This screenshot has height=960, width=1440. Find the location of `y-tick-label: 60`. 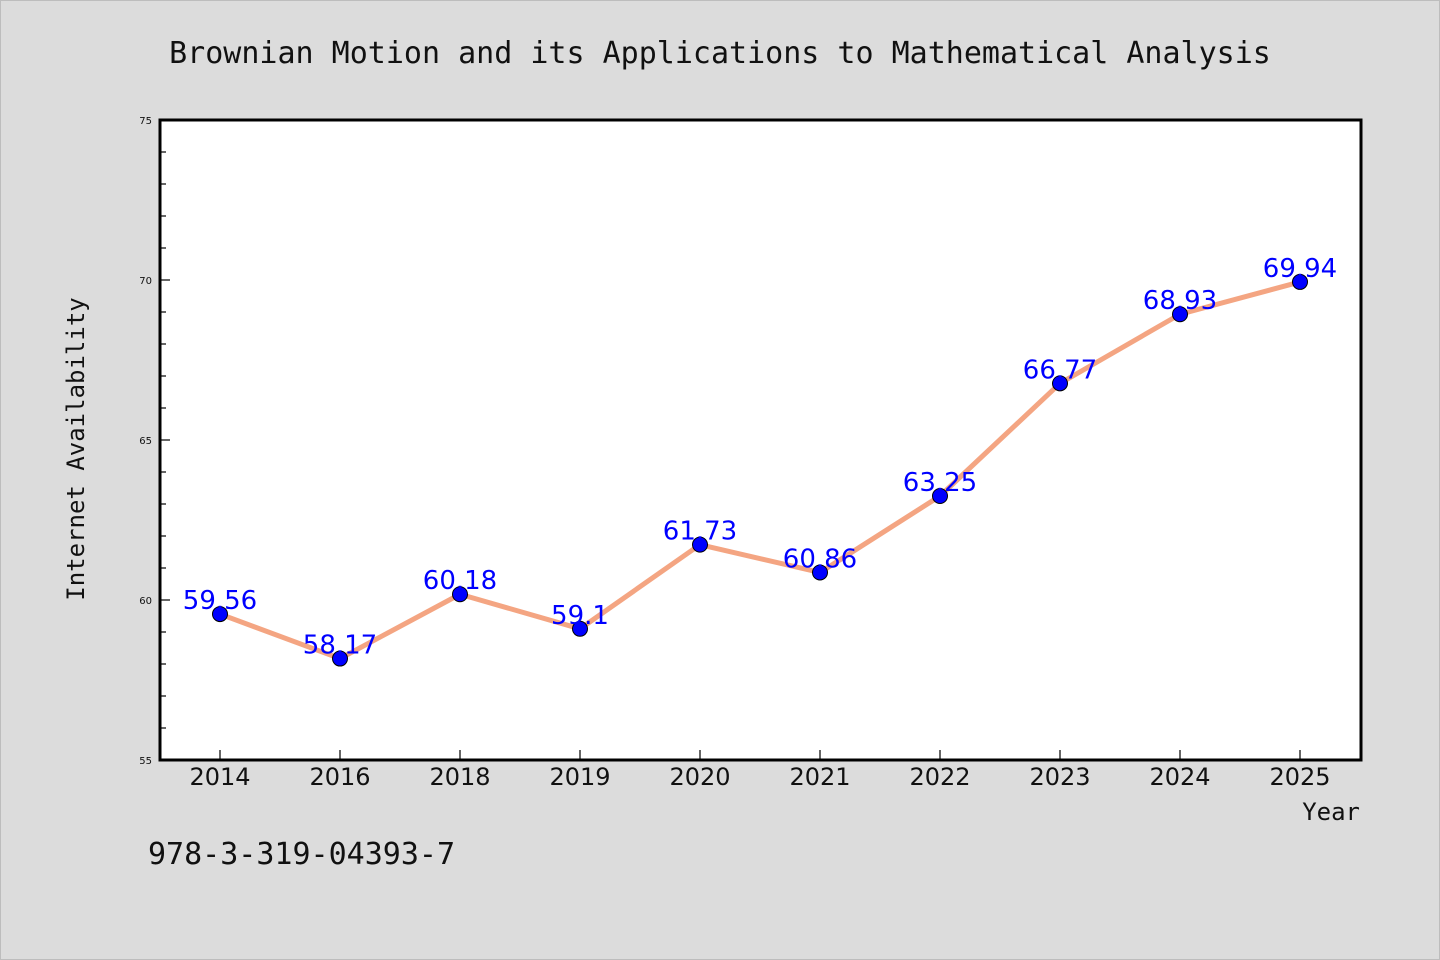

y-tick-label: 60 is located at coordinates (145, 601).